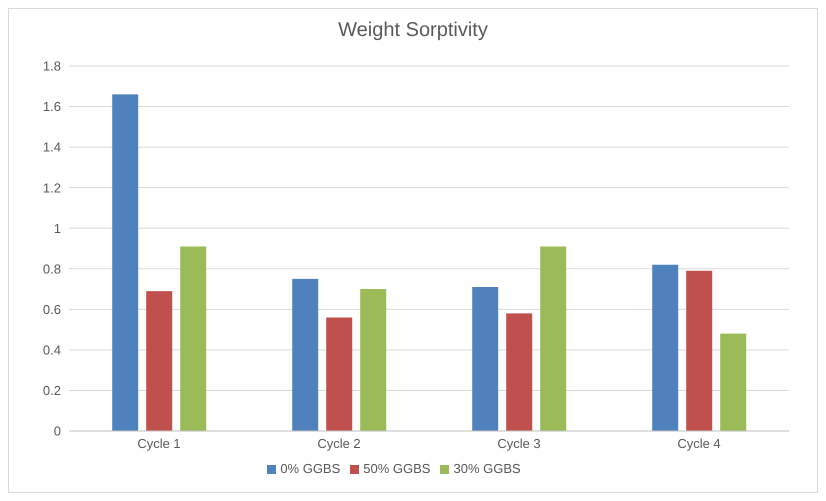  I want to click on legend-label: 0% GGBS, so click(310, 468).